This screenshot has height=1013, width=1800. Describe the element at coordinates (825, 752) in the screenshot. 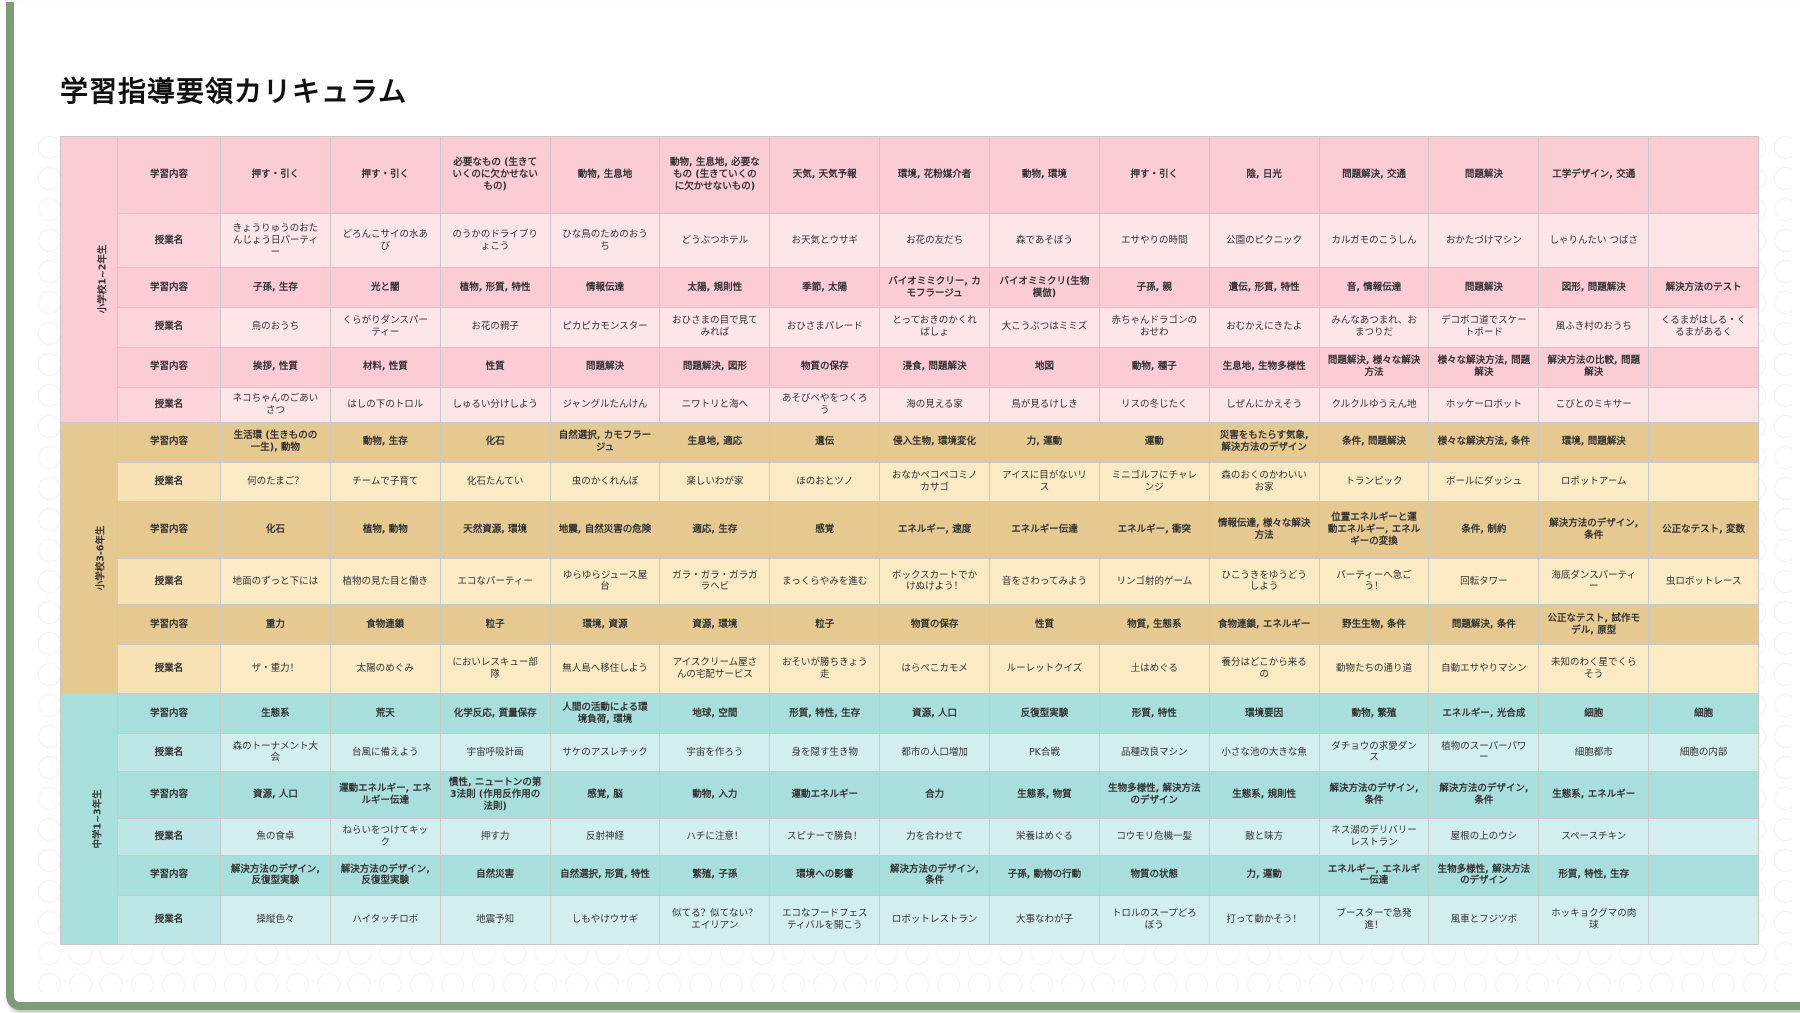

I see `lesson-cell: 身を隠す生き物` at that location.